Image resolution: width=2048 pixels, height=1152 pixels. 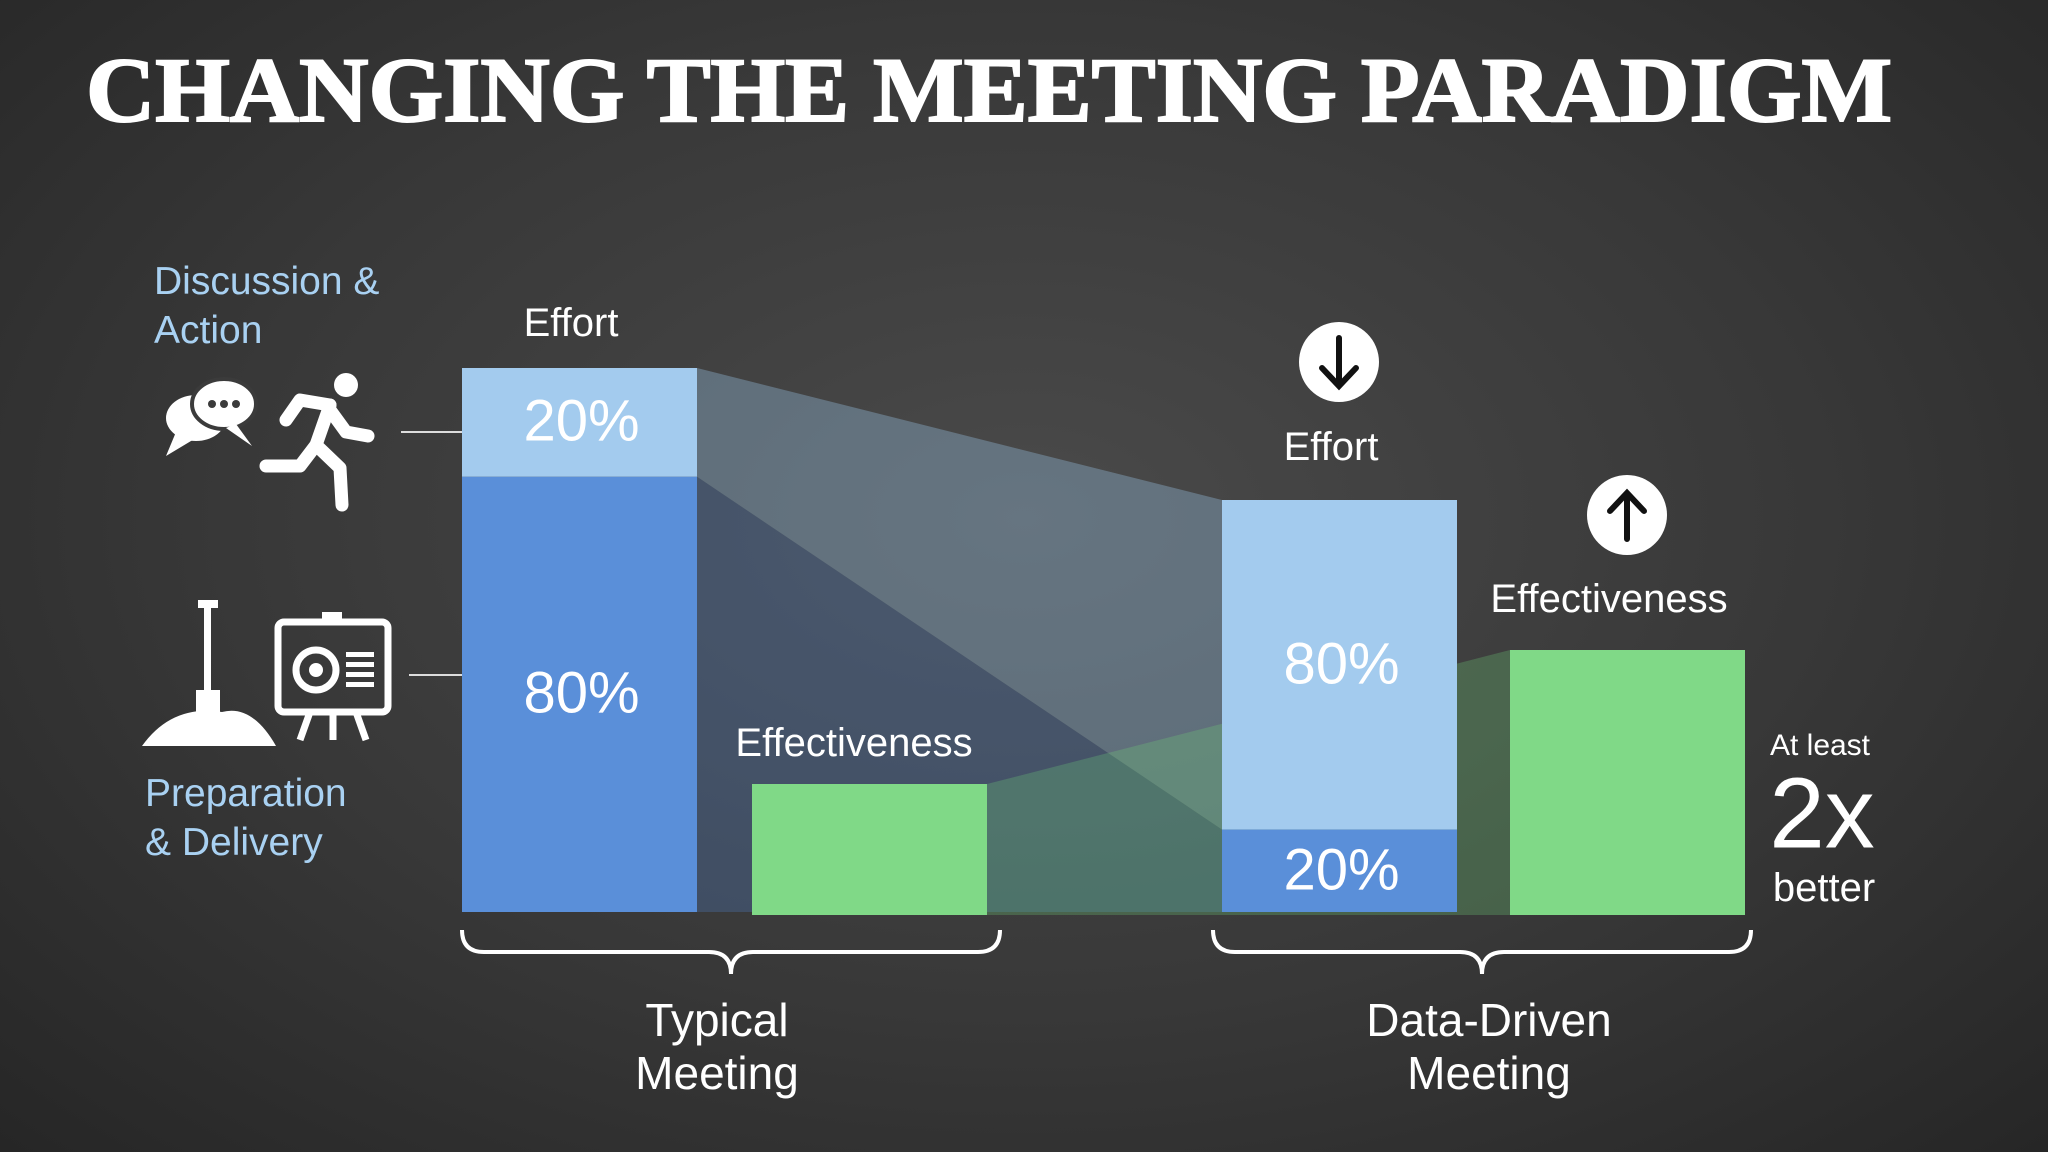 What do you see at coordinates (959, 599) in the screenshot?
I see `band` at bounding box center [959, 599].